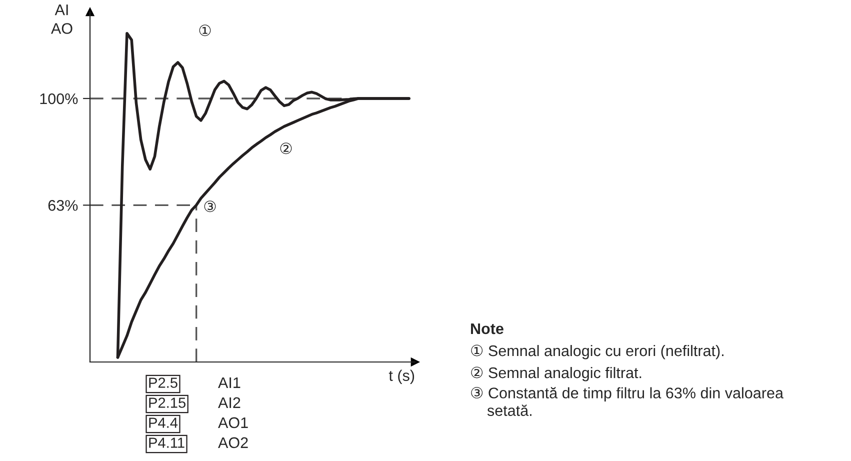  What do you see at coordinates (59, 98) in the screenshot?
I see `y-tick-label: 100%` at bounding box center [59, 98].